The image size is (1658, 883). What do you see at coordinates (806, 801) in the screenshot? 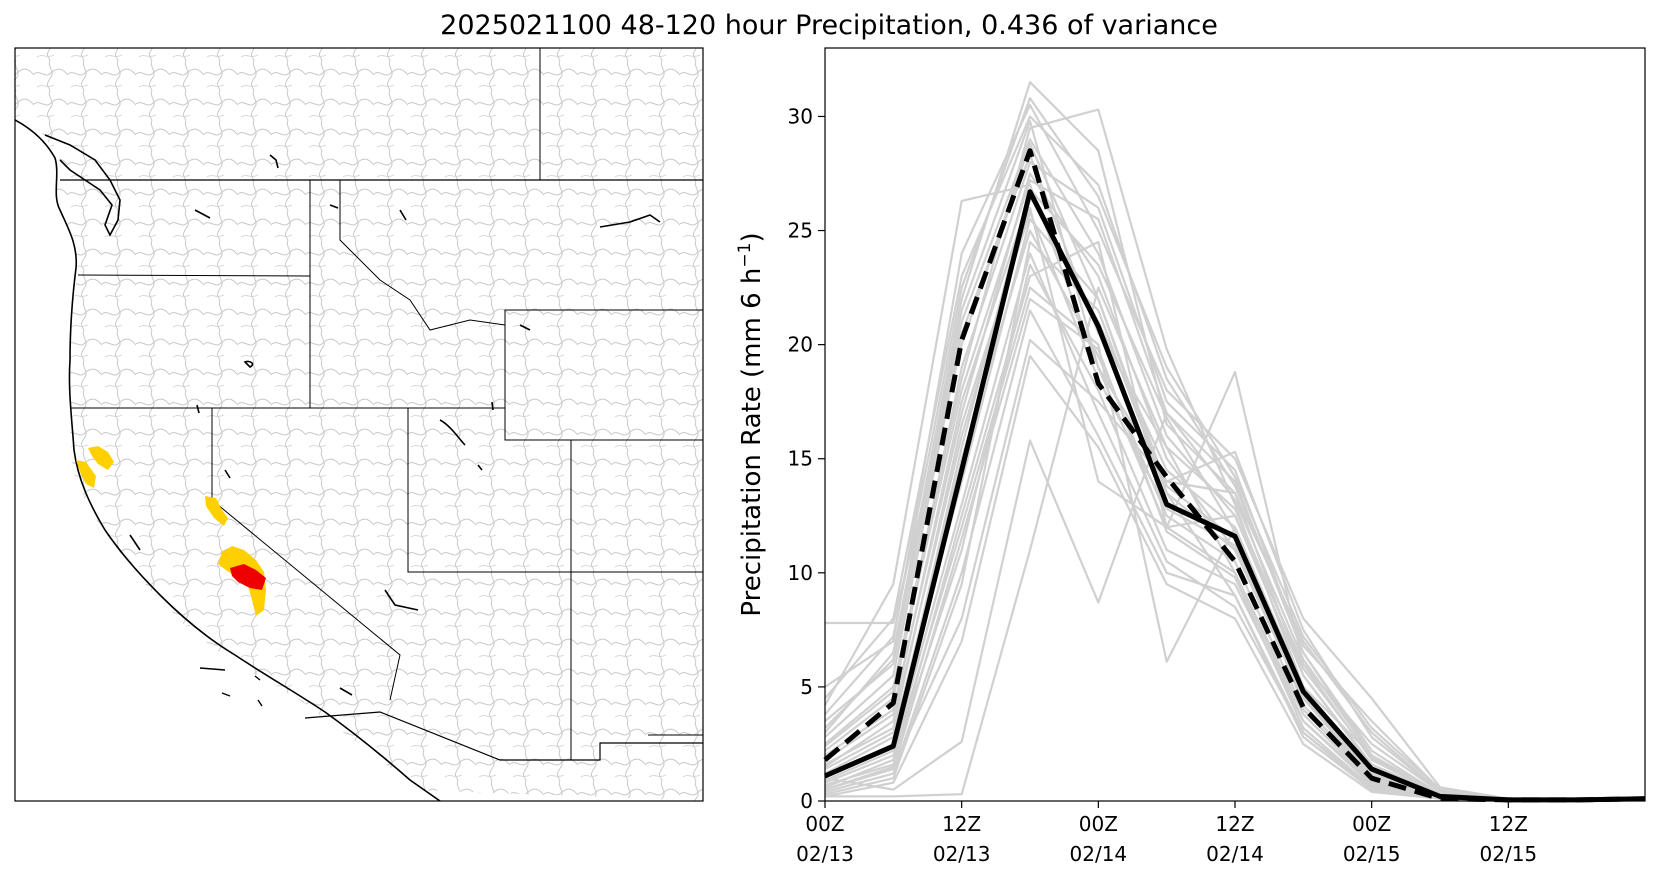
I see `y-tick-label-0: 0` at bounding box center [806, 801].